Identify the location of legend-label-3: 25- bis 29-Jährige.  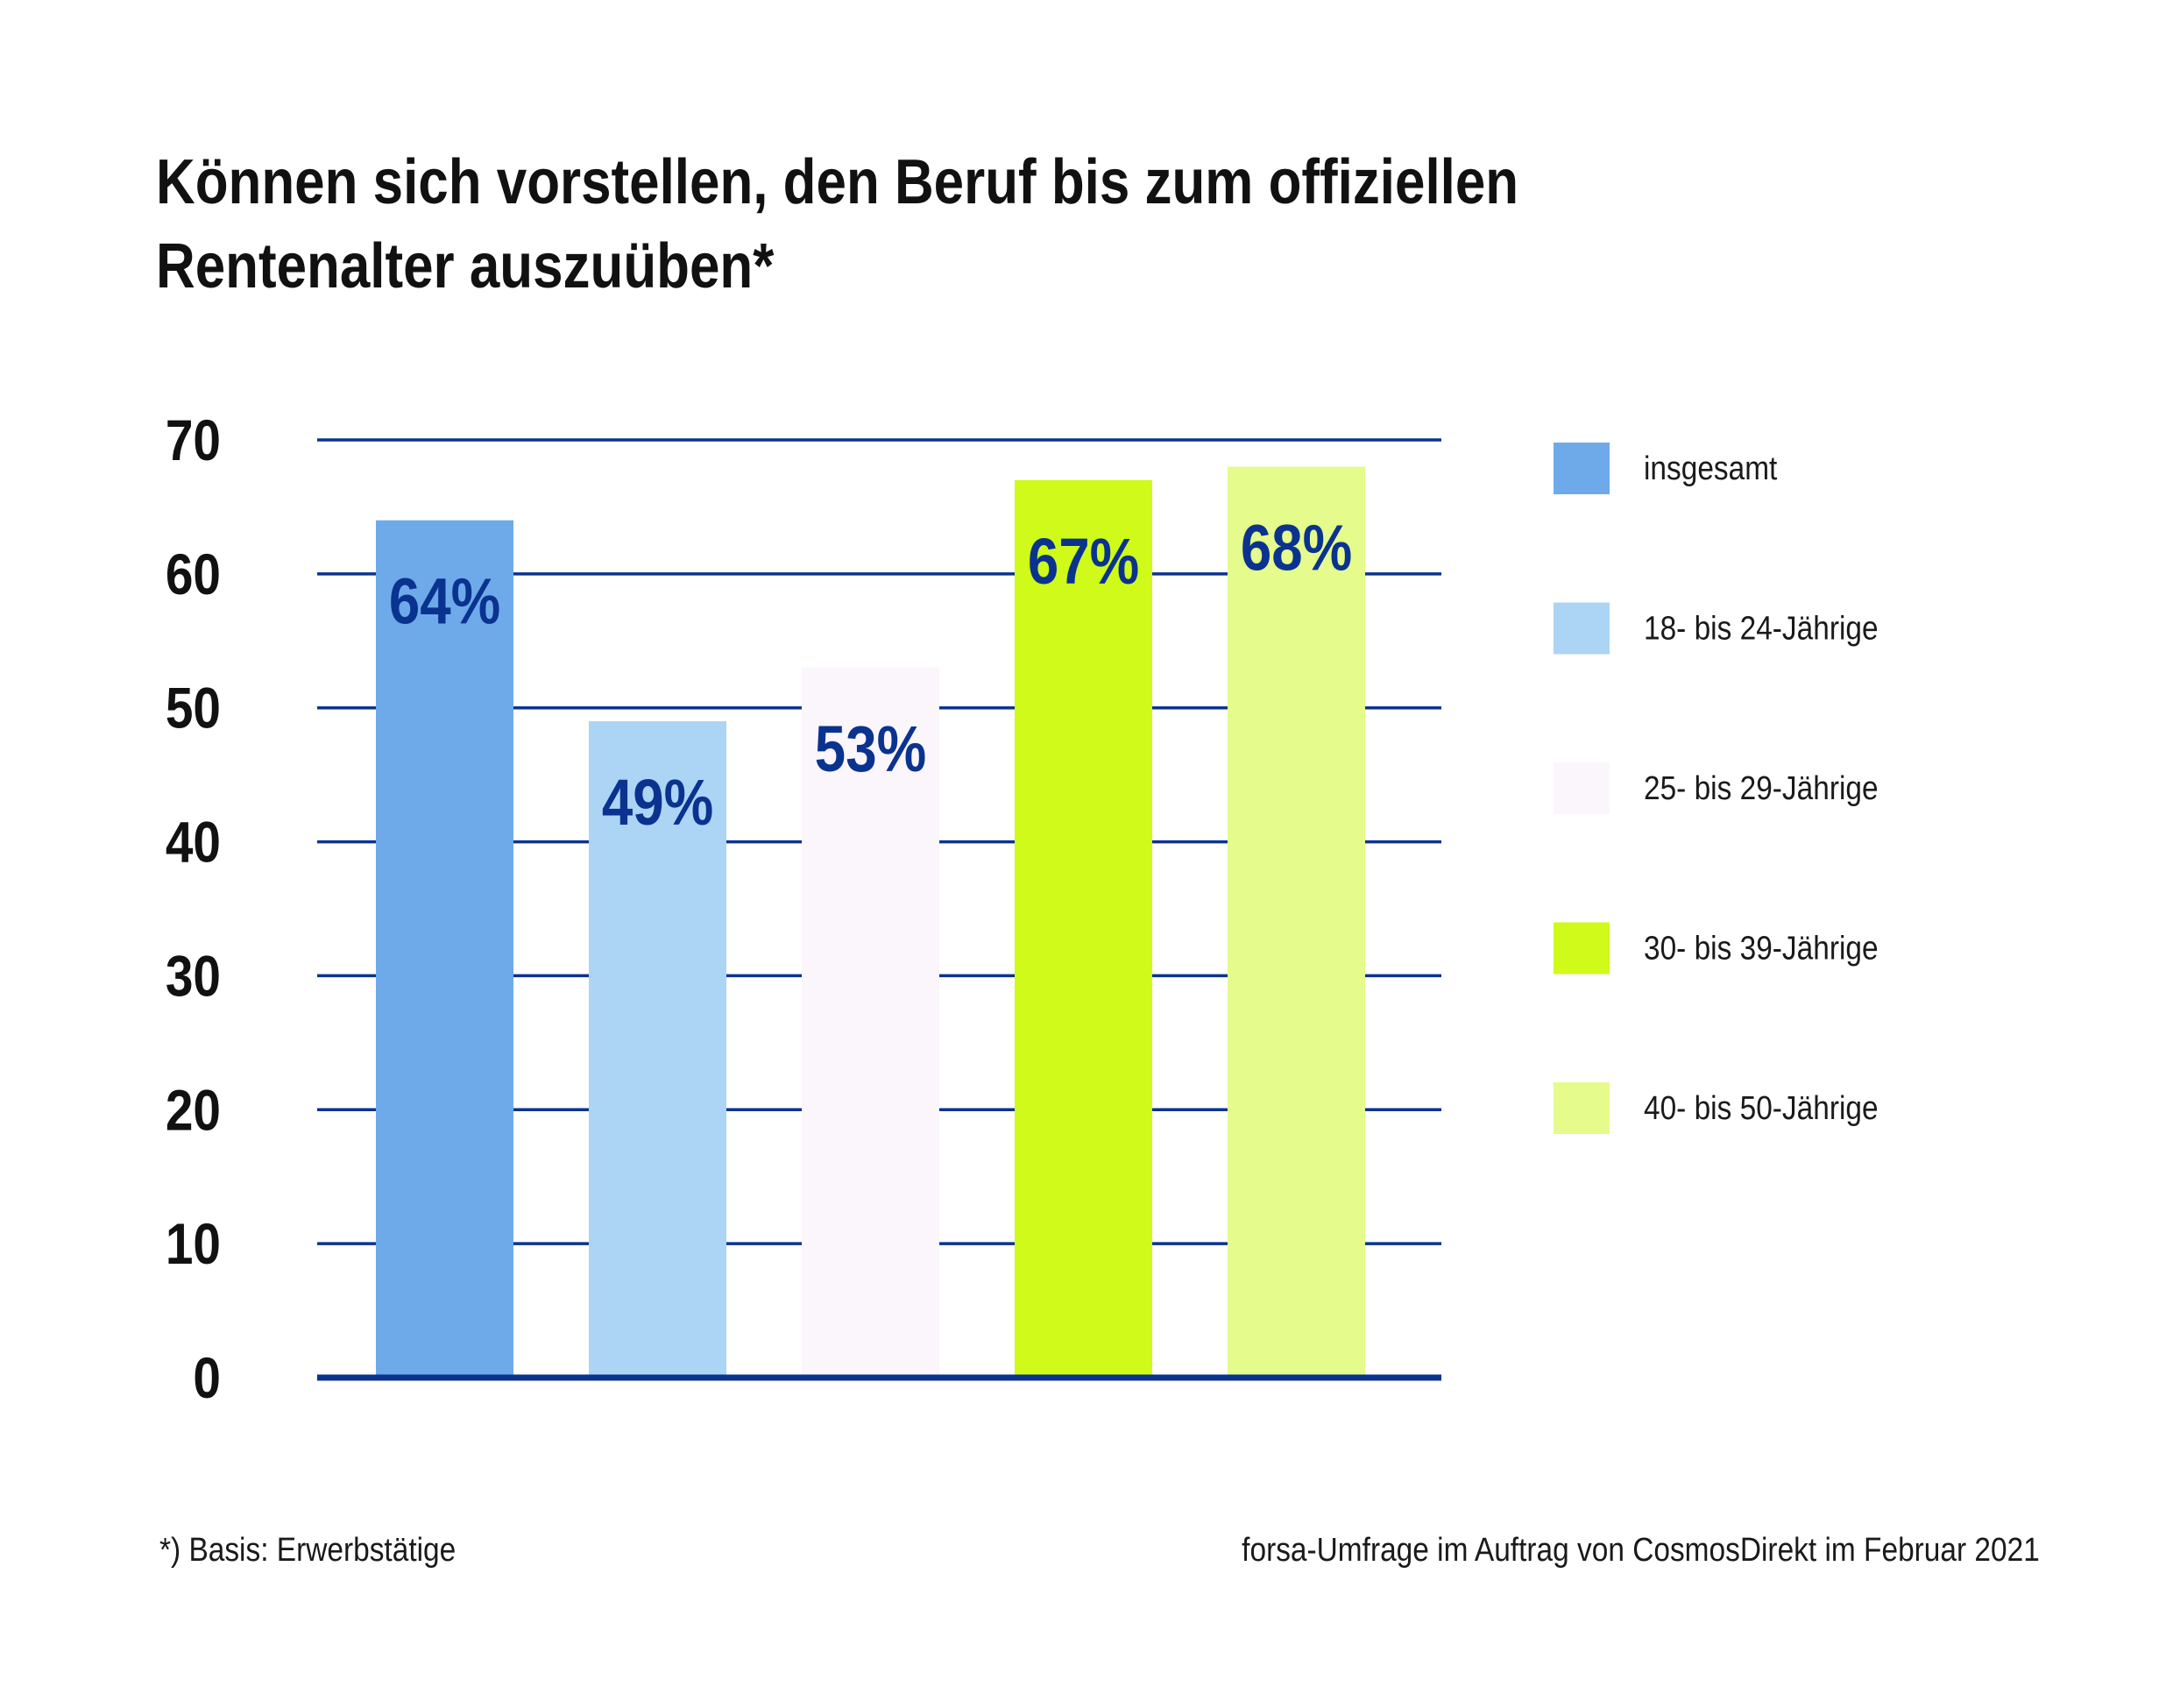
(1762, 787).